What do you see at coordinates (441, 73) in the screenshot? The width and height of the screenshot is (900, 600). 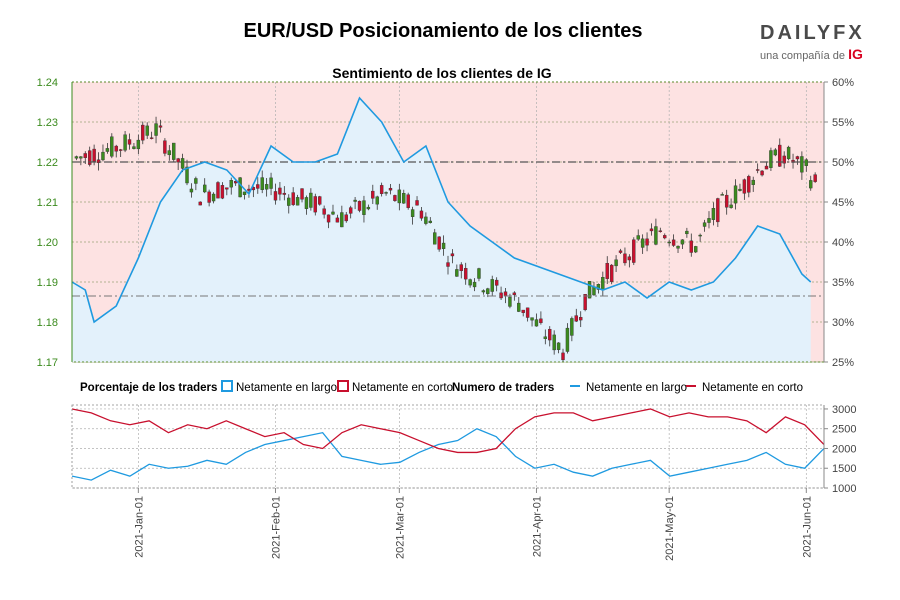 I see `chart-subtitle: Sentimiento de los clientes de IG` at bounding box center [441, 73].